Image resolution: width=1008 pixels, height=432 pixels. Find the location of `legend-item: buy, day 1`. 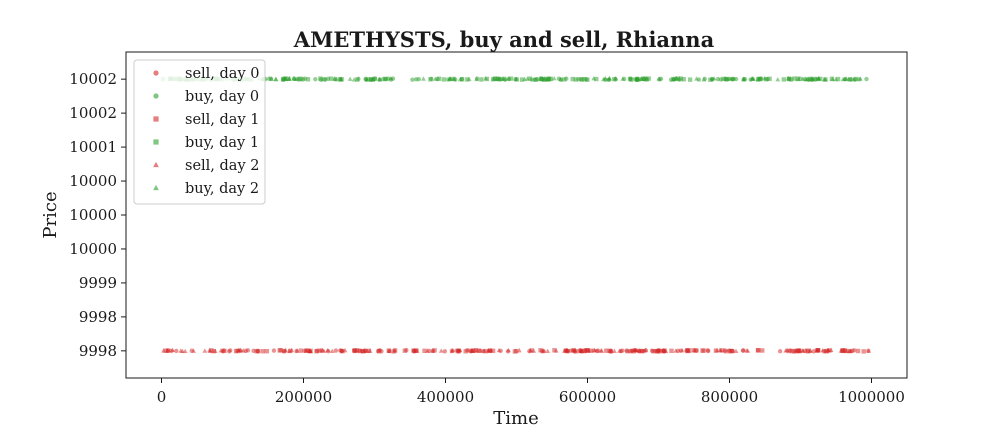

legend-item: buy, day 1 is located at coordinates (206, 143).